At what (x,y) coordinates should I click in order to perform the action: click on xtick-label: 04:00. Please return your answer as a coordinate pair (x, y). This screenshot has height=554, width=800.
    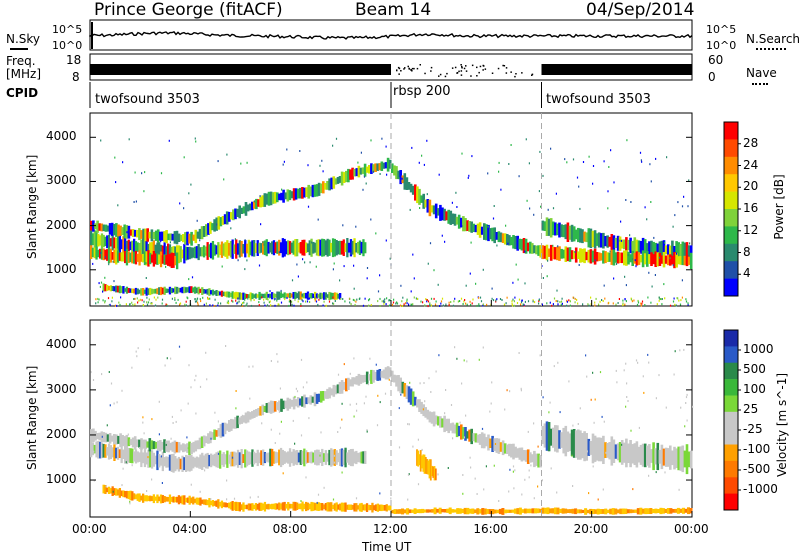
    Looking at the image, I should click on (189, 529).